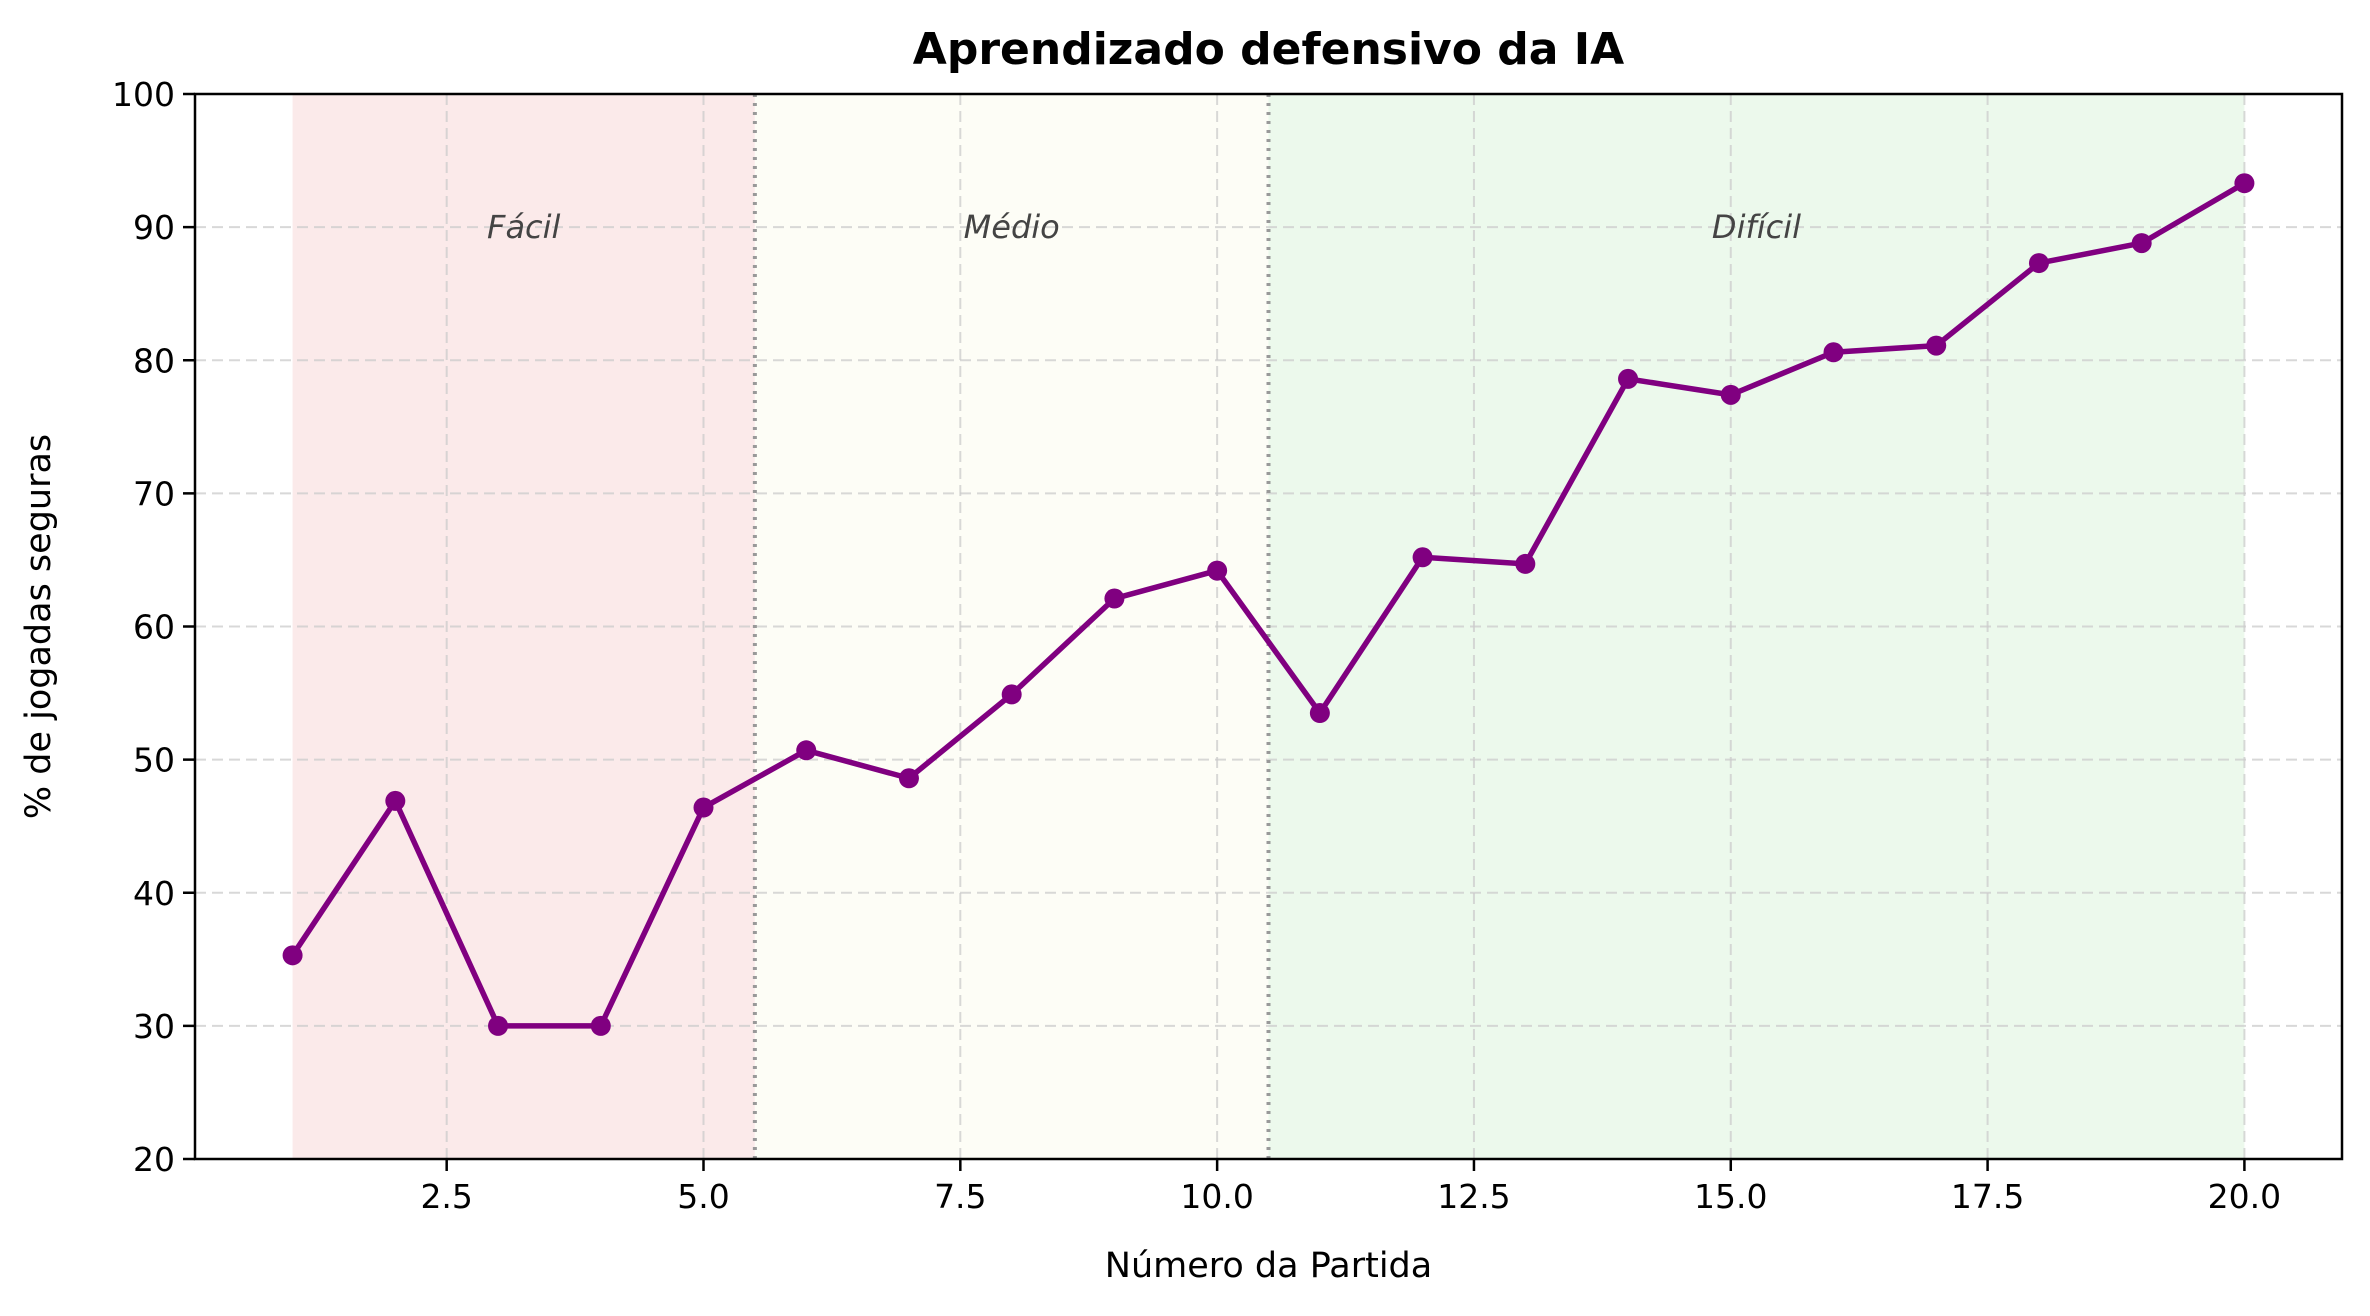 The image size is (2370, 1316). I want to click on x-tick-label-7: 20.0, so click(2244, 1196).